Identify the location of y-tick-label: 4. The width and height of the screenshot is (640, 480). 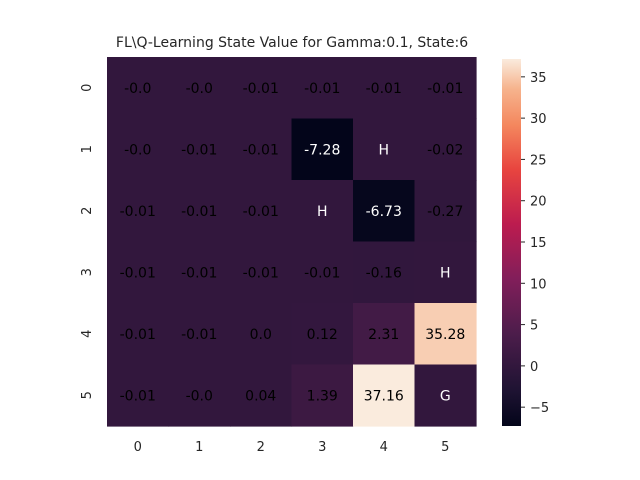
(87, 334).